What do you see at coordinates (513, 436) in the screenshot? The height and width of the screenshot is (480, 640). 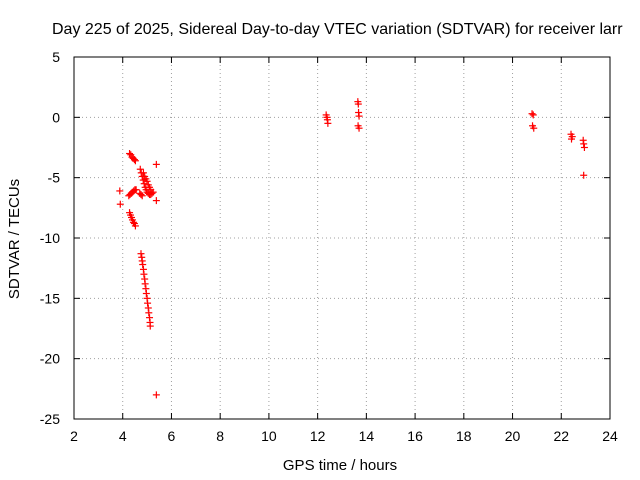 I see `x-tick-label: 20` at bounding box center [513, 436].